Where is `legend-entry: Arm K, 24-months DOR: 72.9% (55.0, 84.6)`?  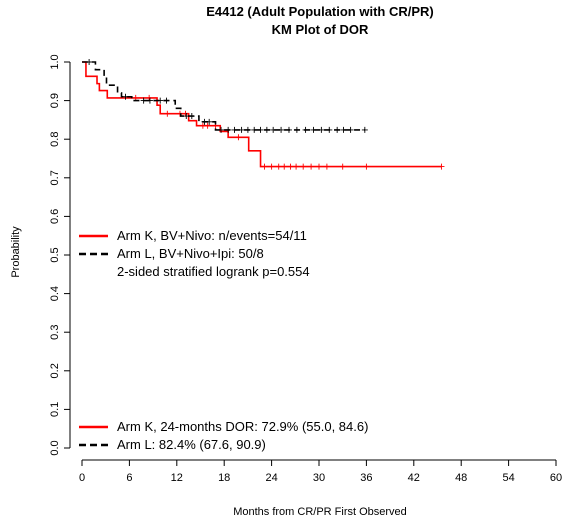 legend-entry: Arm K, 24-months DOR: 72.9% (55.0, 84.6) is located at coordinates (242, 426).